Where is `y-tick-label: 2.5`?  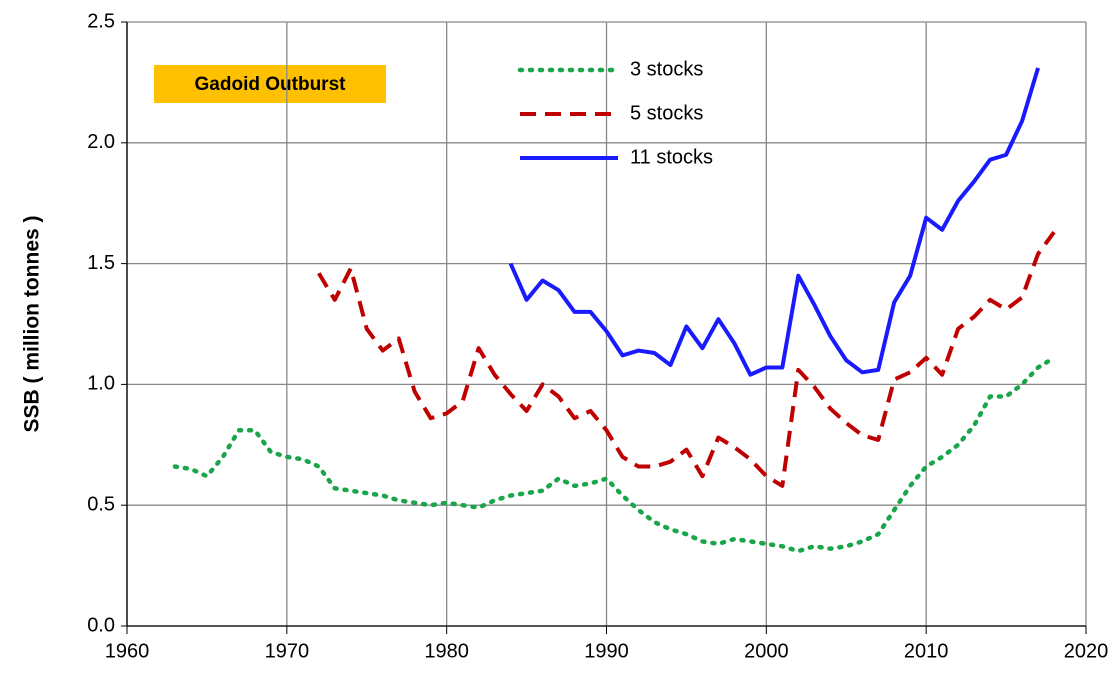 y-tick-label: 2.5 is located at coordinates (101, 21).